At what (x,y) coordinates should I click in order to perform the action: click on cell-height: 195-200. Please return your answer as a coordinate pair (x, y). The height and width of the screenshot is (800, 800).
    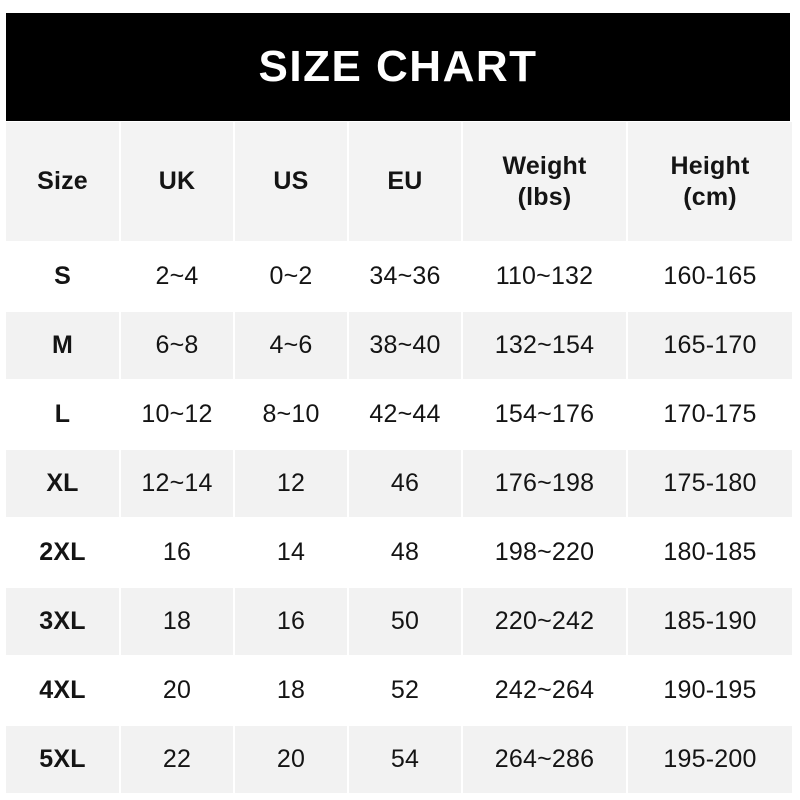
    Looking at the image, I should click on (710, 760).